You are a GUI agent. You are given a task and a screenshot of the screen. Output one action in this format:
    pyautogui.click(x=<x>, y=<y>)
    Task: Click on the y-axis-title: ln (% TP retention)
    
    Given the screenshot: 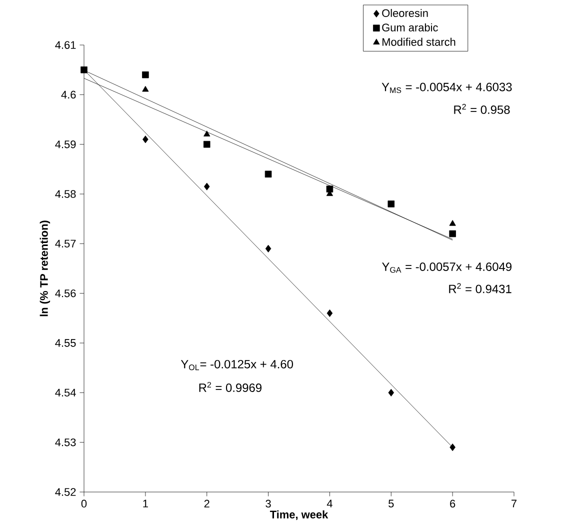 What is the action you would take?
    pyautogui.click(x=45, y=268)
    